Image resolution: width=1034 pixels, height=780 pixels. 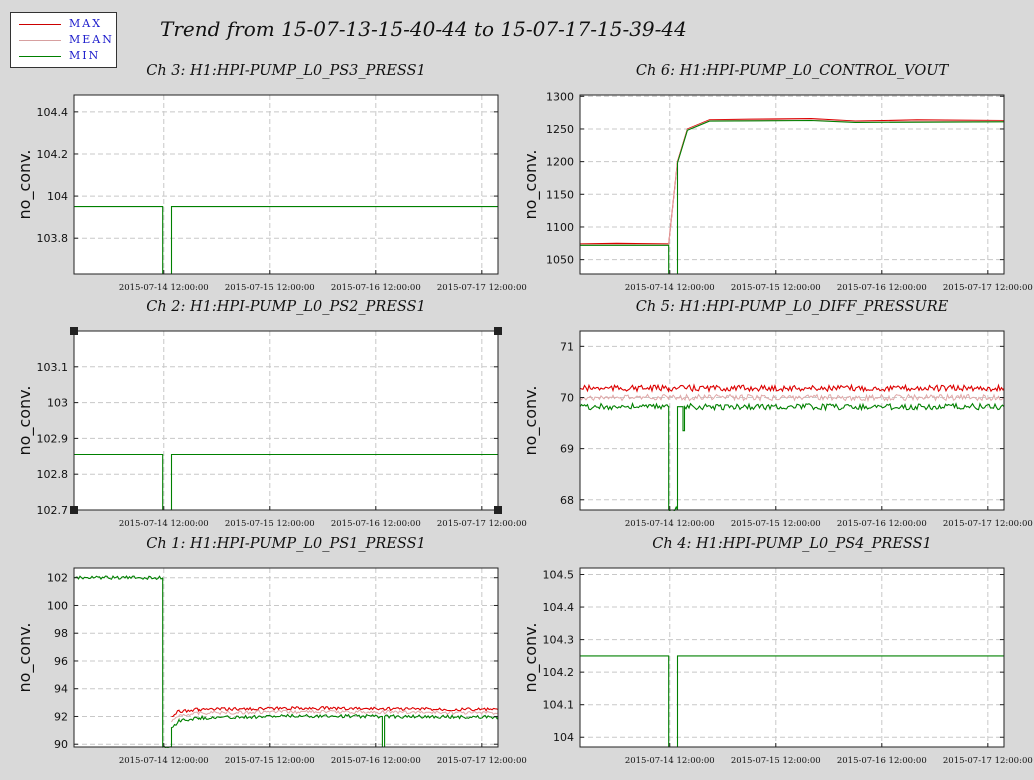 I want to click on chart-title: Ch 4: H1:HPI-PUMP_L0_PS4_PRESS1, so click(x=792, y=544).